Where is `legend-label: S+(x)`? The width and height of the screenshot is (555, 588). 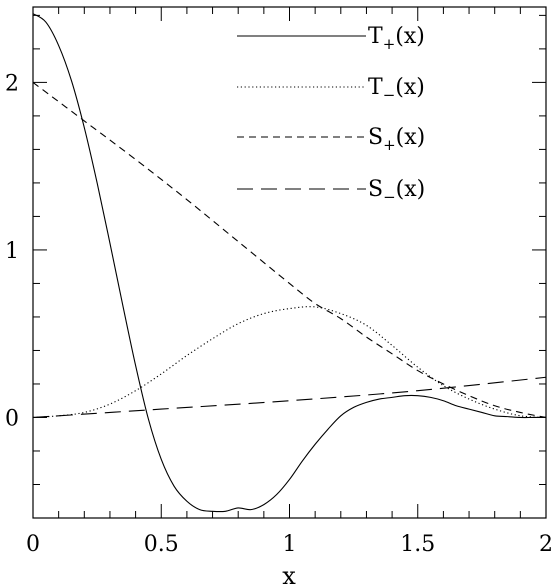
legend-label: S+(x) is located at coordinates (396, 139).